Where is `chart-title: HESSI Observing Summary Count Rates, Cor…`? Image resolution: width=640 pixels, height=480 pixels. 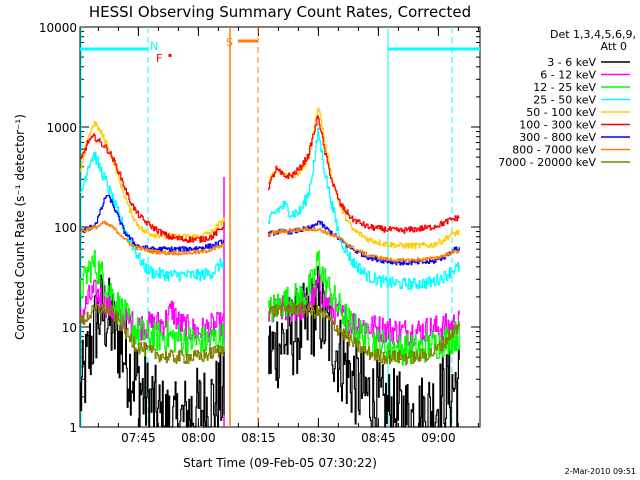
chart-title: HESSI Observing Summary Count Rates, Cor… is located at coordinates (280, 12).